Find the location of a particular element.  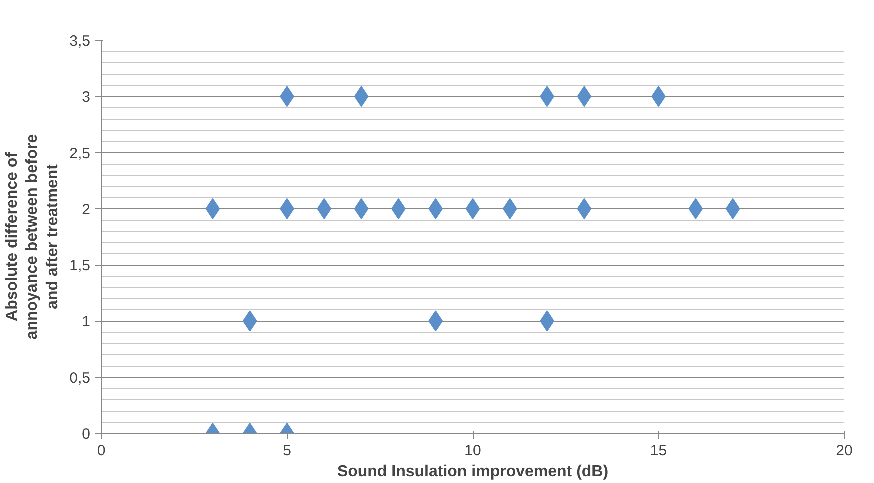

y-tick-label: 0,5 is located at coordinates (80, 378).